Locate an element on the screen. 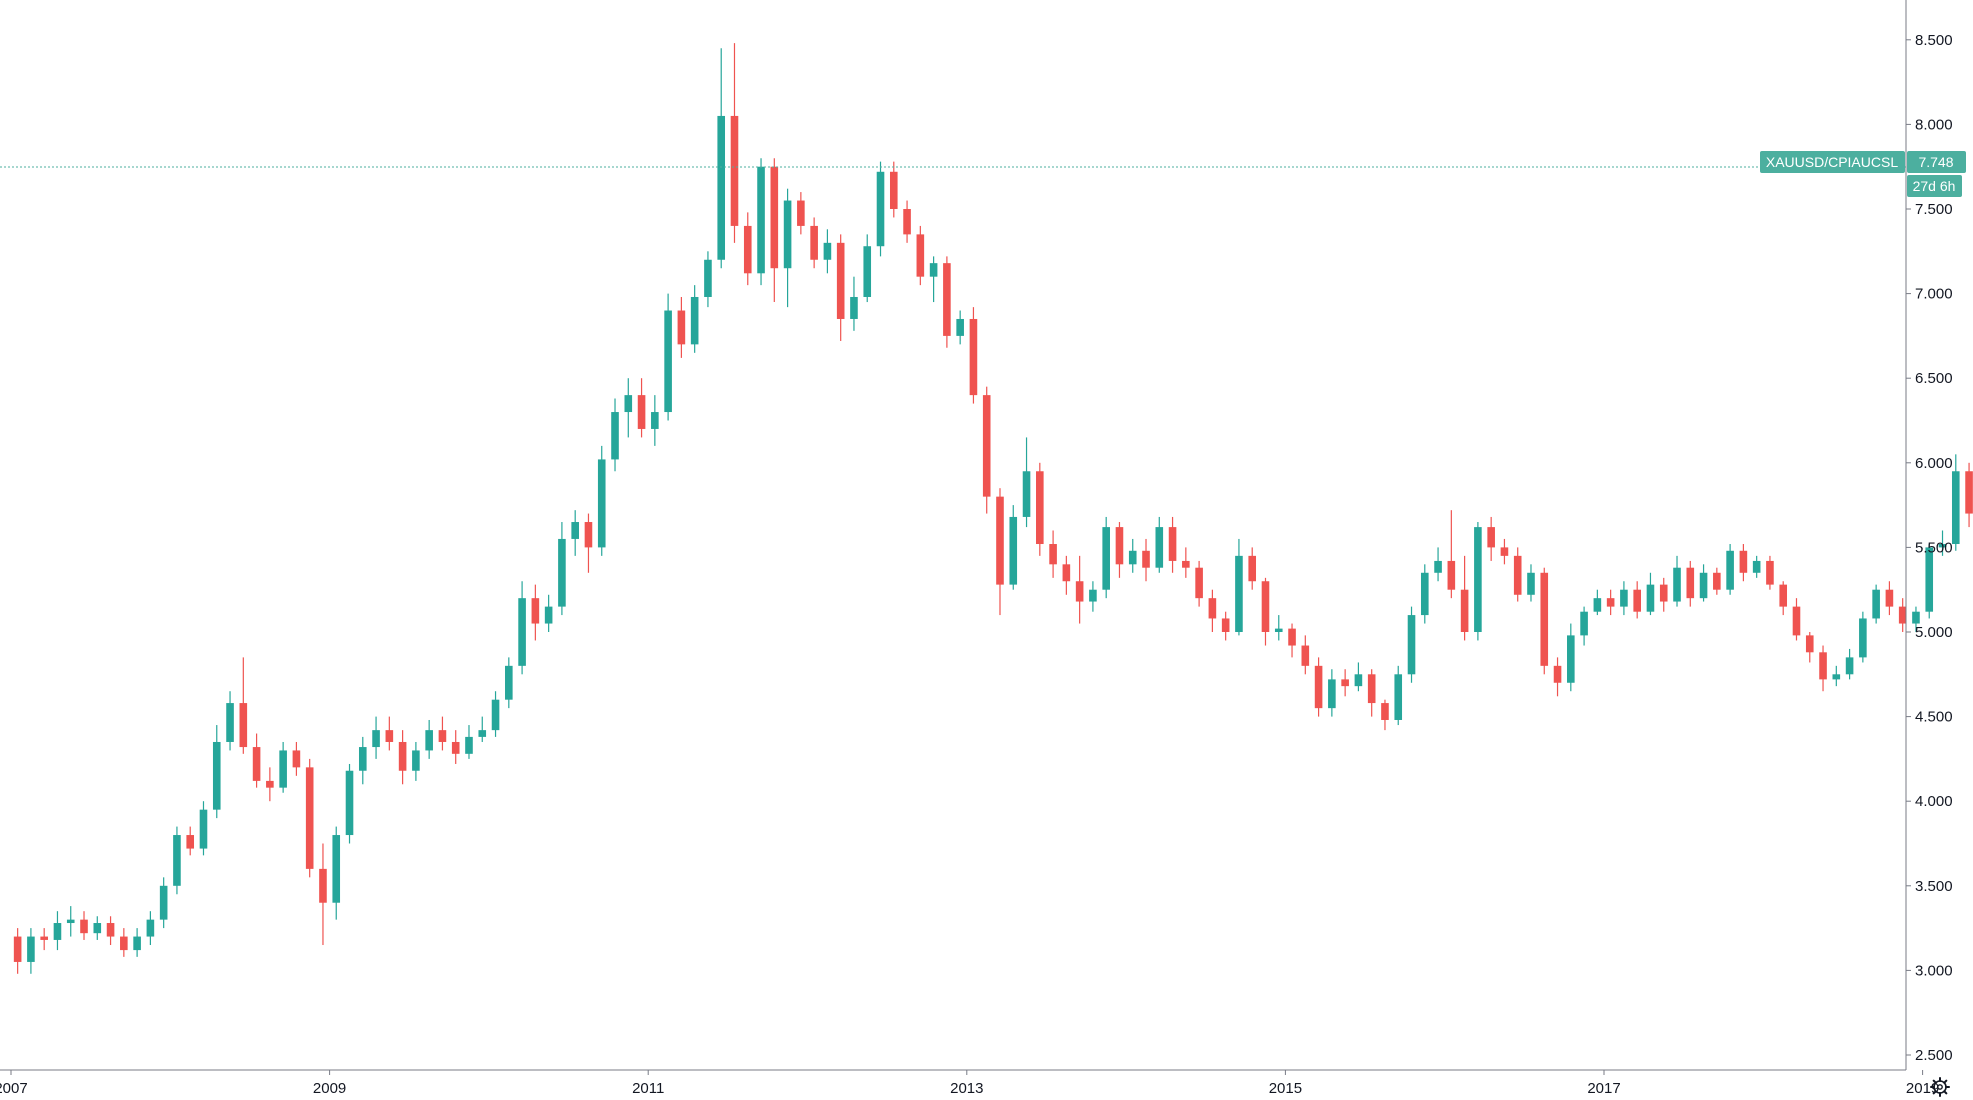 Image resolution: width=1973 pixels, height=1100 pixels. gear-icon is located at coordinates (1940, 1087).